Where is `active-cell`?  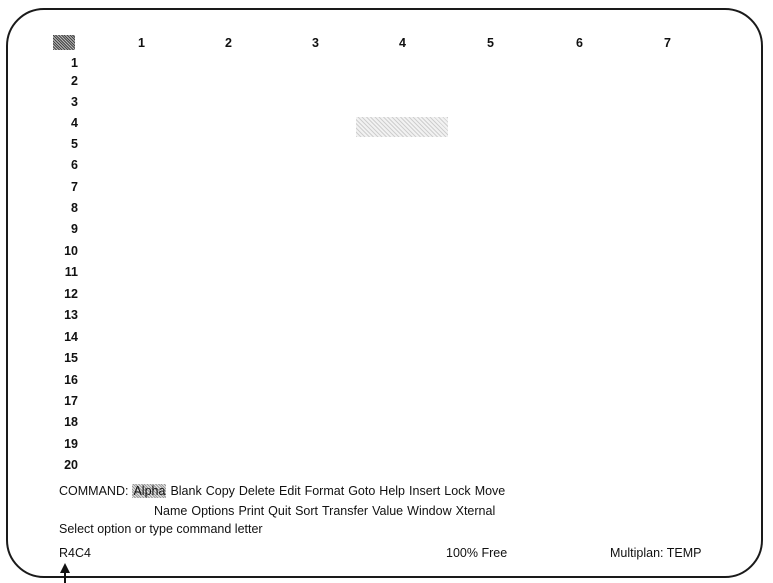 active-cell is located at coordinates (402, 127).